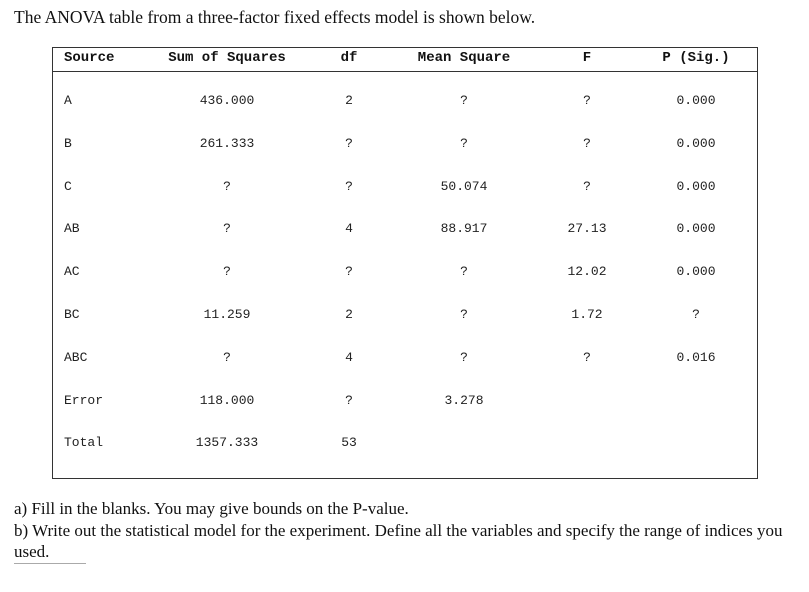 This screenshot has height=592, width=809. Describe the element at coordinates (68, 100) in the screenshot. I see `table-cell: A` at that location.